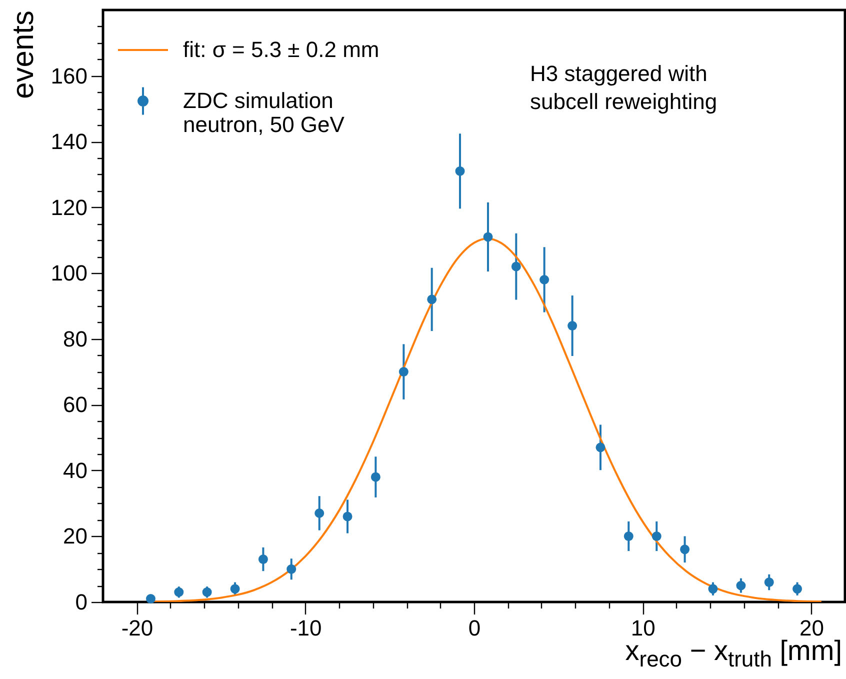  Describe the element at coordinates (23, 54) in the screenshot. I see `y-axis-title: events` at that location.